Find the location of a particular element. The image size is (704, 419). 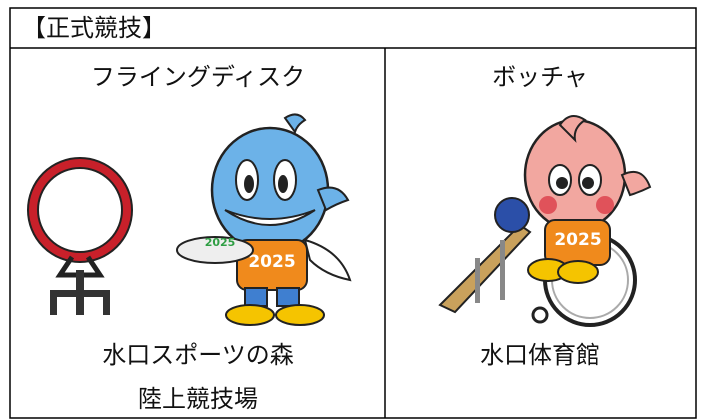

event-name: ボッチャ is located at coordinates (540, 77).